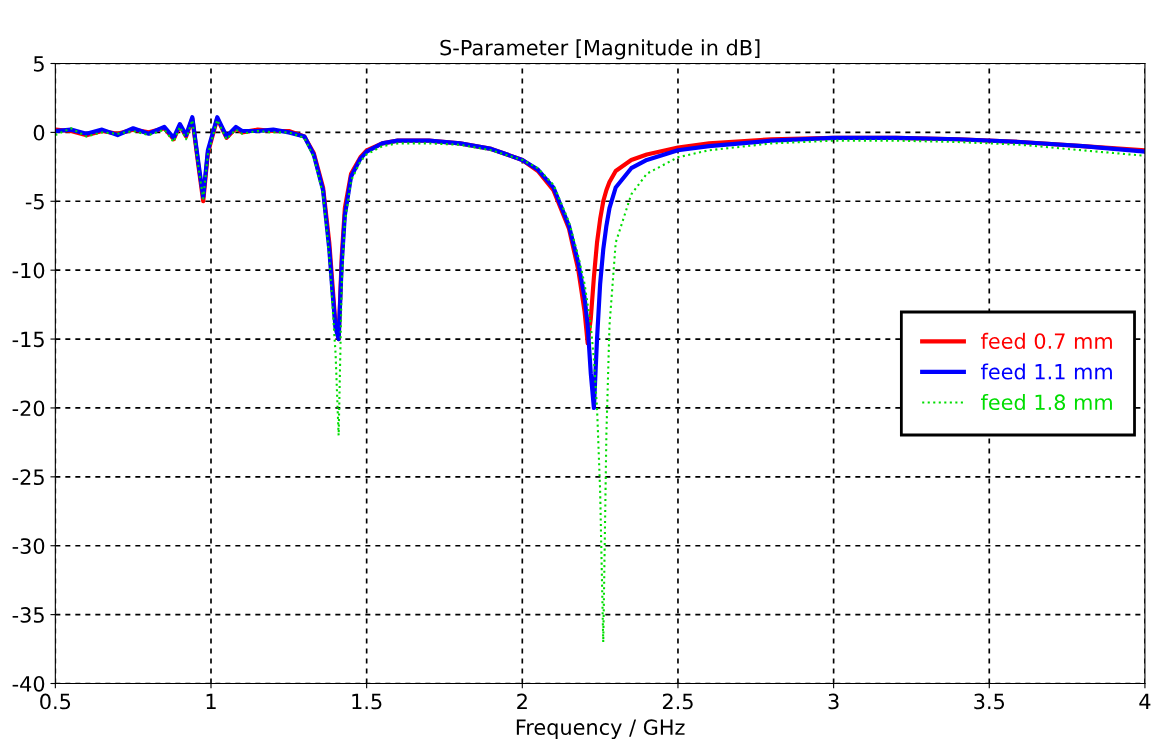  I want to click on y-tick-label: -5, so click(34, 202).